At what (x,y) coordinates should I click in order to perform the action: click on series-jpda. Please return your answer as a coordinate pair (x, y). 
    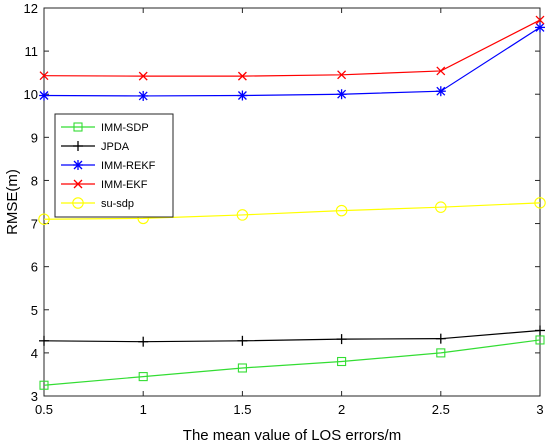
    Looking at the image, I should click on (292, 336).